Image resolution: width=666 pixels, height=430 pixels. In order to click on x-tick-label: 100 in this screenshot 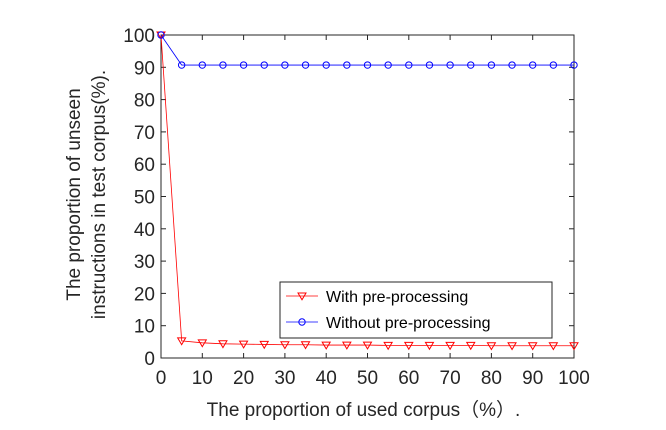, I will do `click(574, 378)`.